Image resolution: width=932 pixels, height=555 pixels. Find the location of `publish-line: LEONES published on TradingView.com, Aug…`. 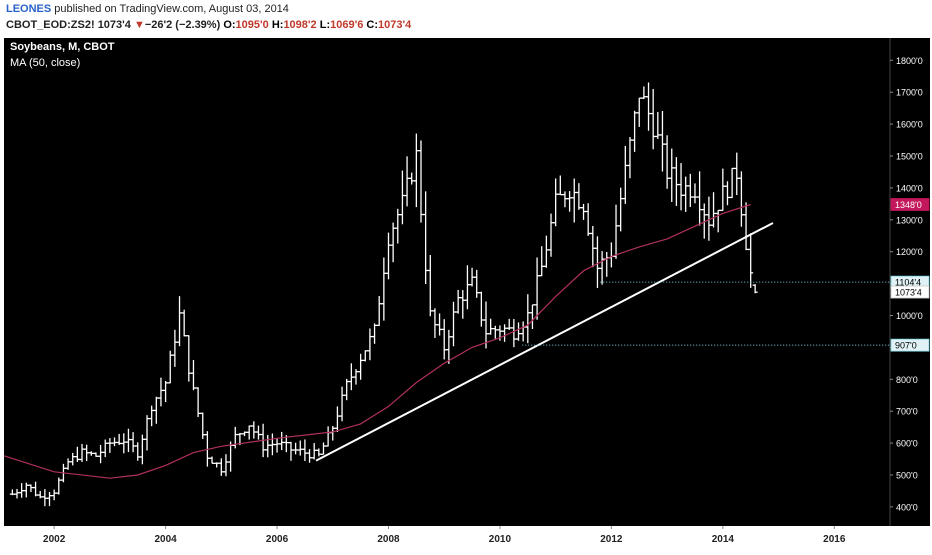

publish-line: LEONES published on TradingView.com, Aug… is located at coordinates (147, 9).